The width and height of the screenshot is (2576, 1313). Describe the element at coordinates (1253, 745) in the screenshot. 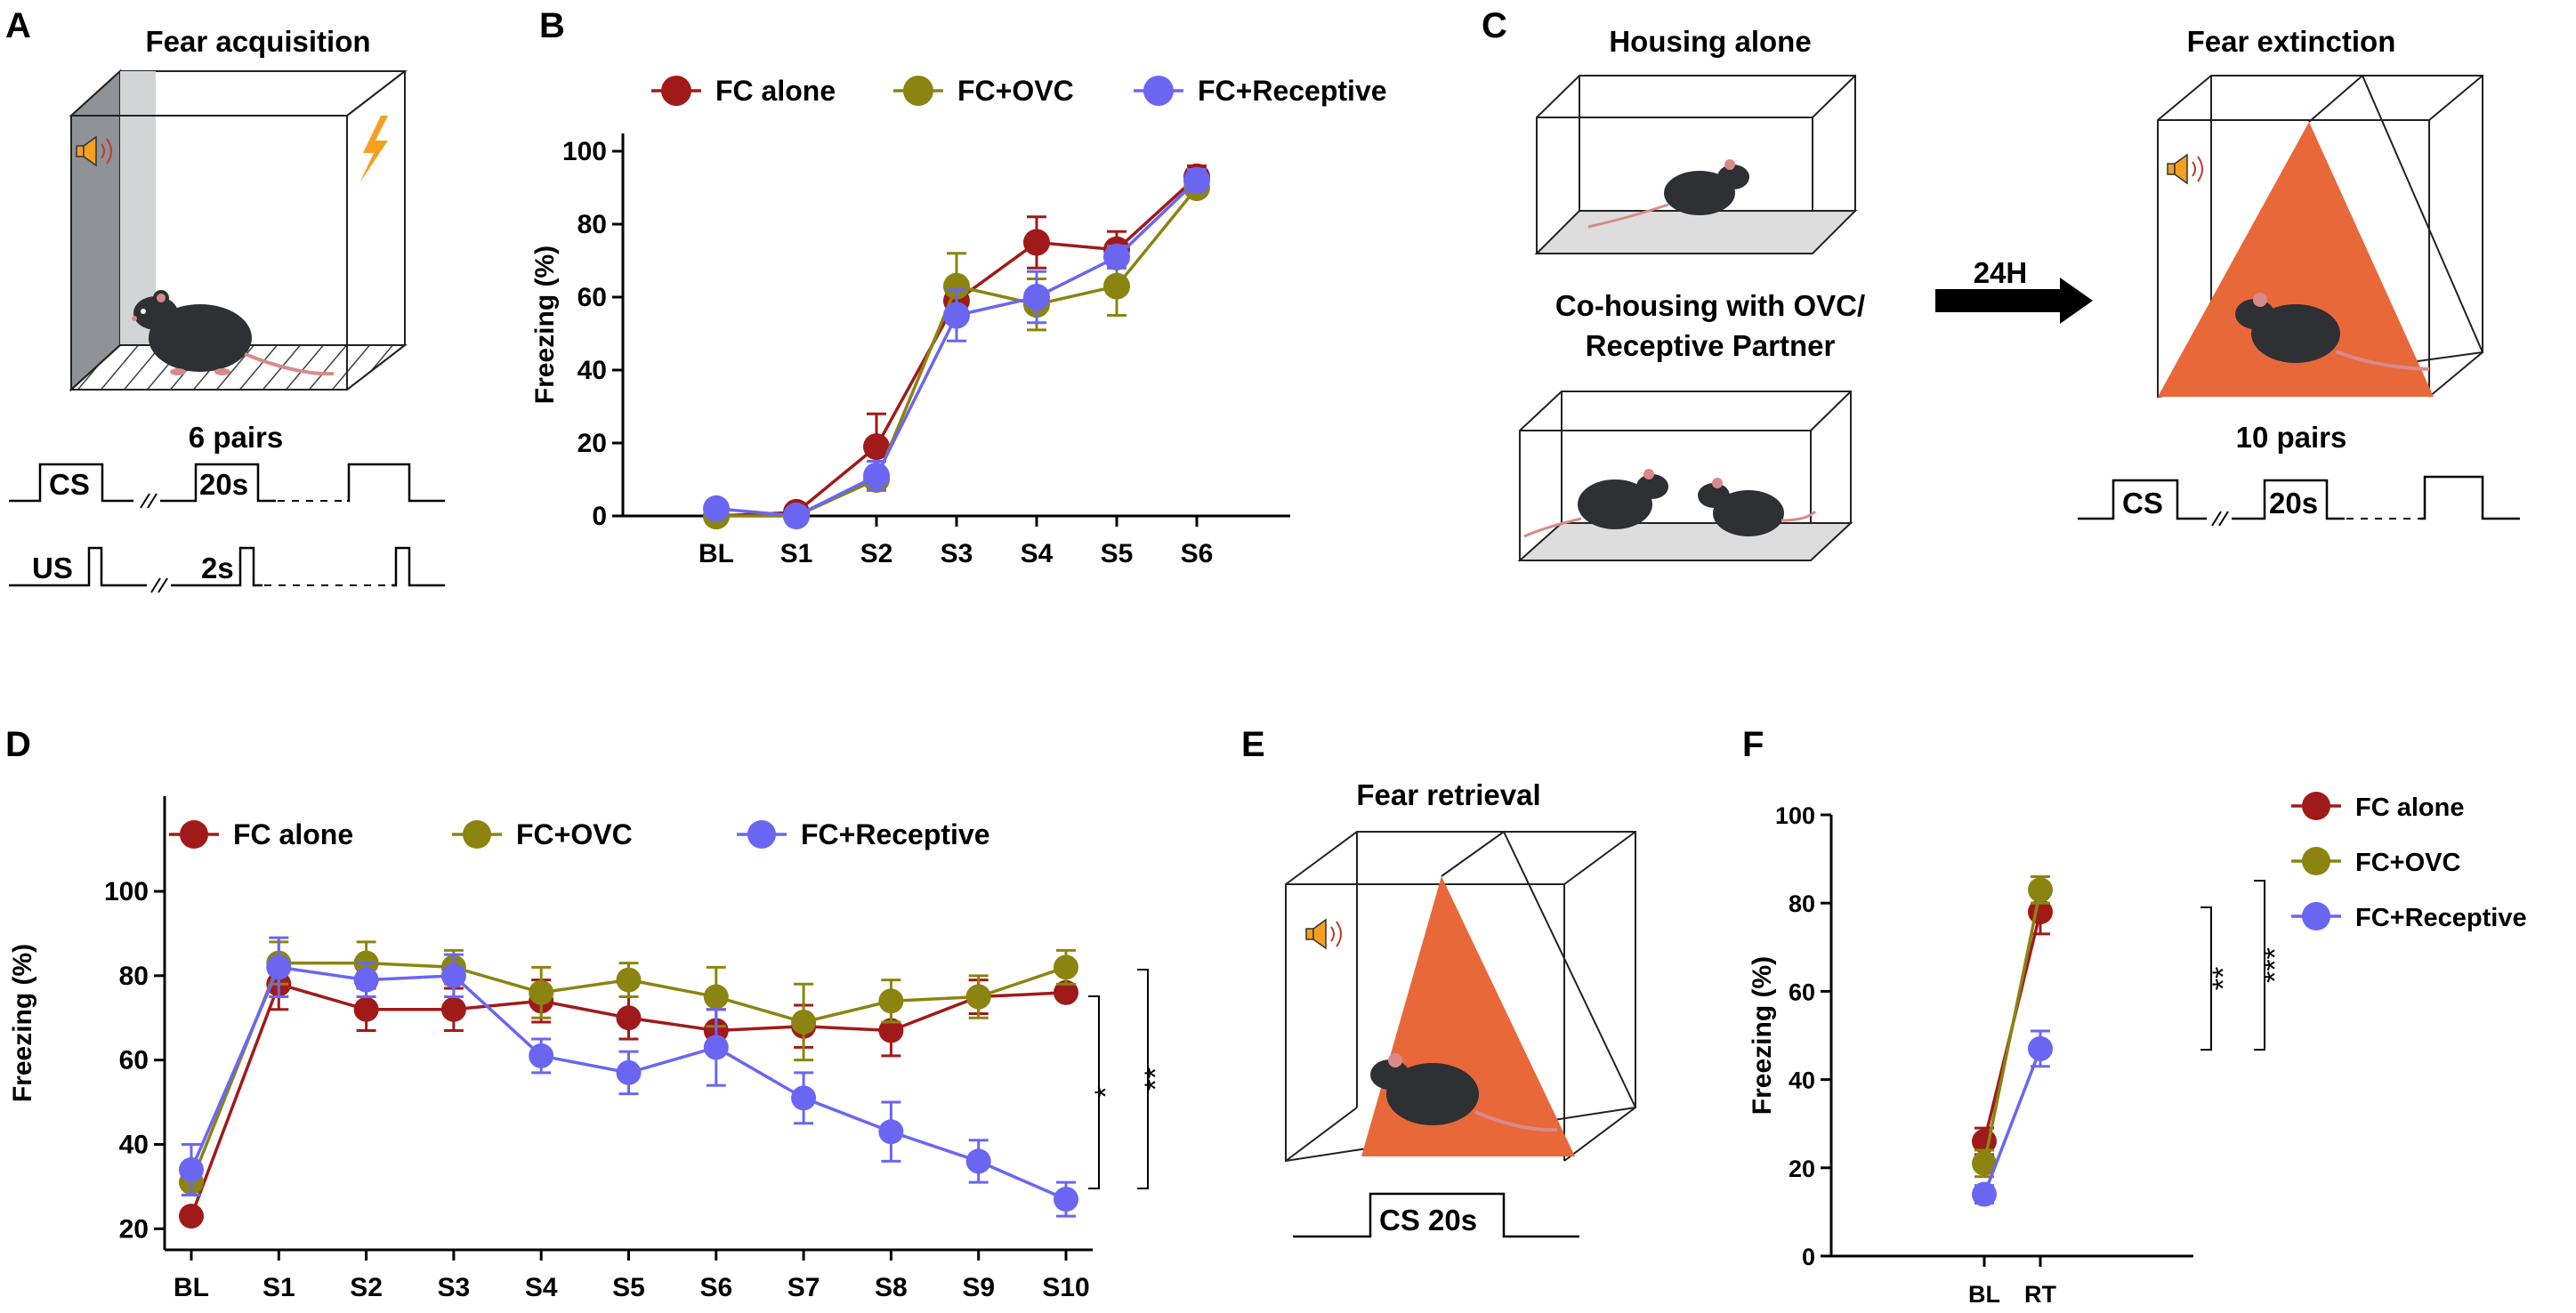

I see `panel-label-e: E` at that location.